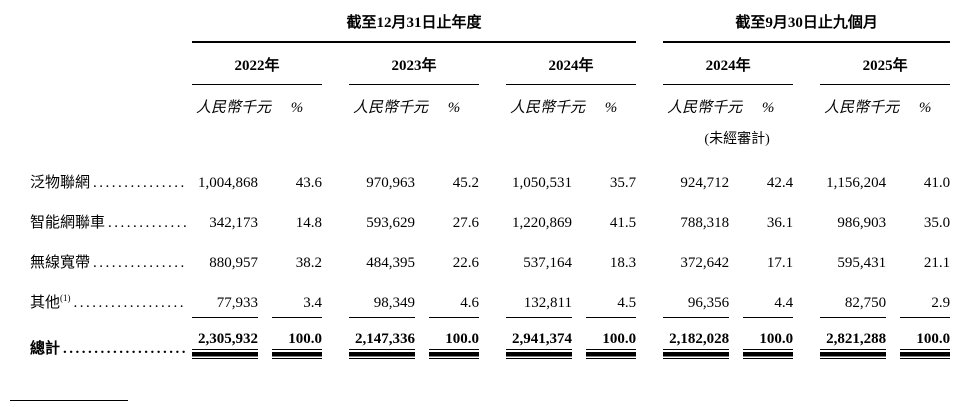 The image size is (954, 407). I want to click on total-amount-cell: 2,305,932, so click(225, 340).